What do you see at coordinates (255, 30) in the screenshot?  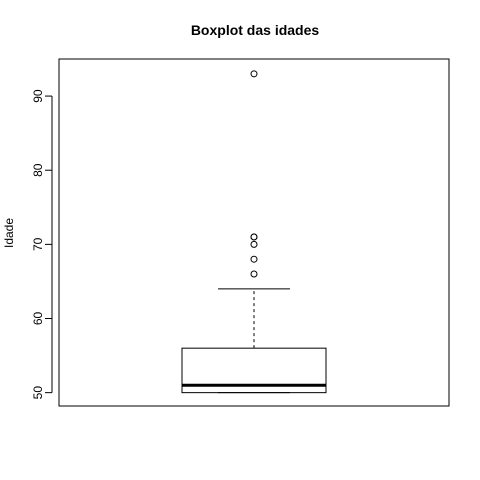 I see `chart-title: Boxplot das idades` at bounding box center [255, 30].